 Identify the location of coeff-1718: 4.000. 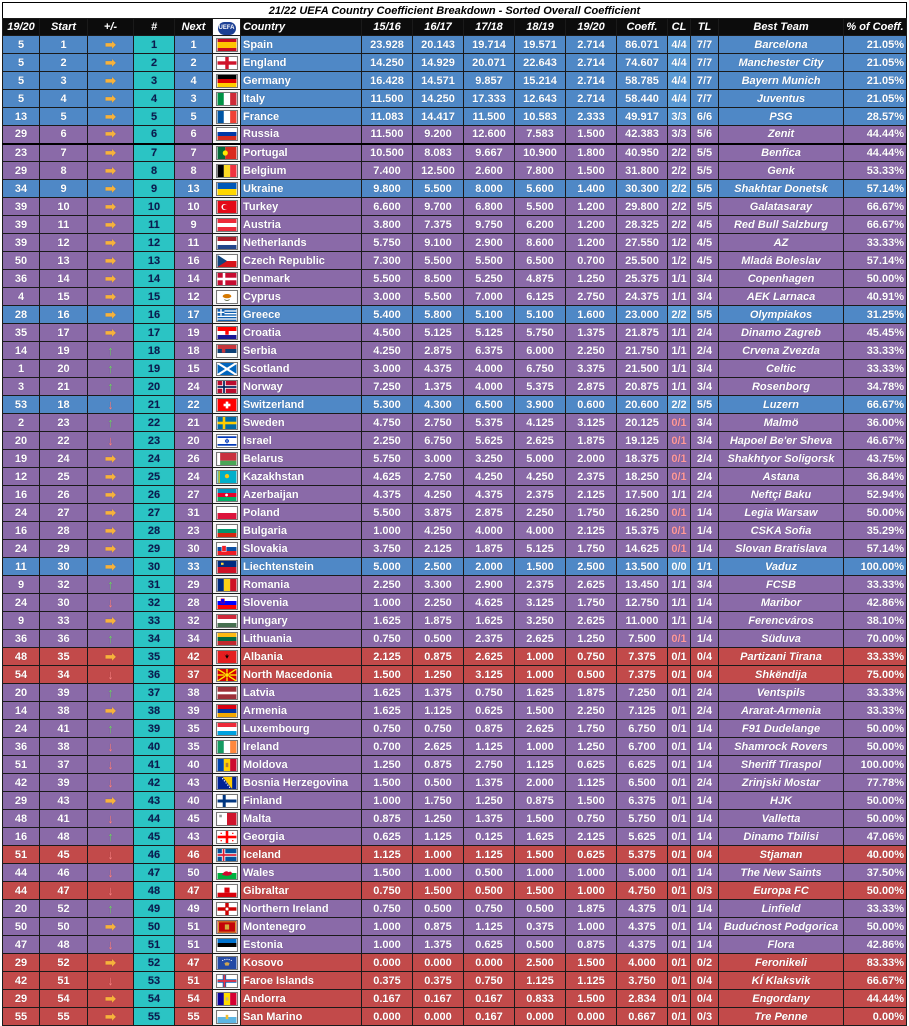
(489, 386).